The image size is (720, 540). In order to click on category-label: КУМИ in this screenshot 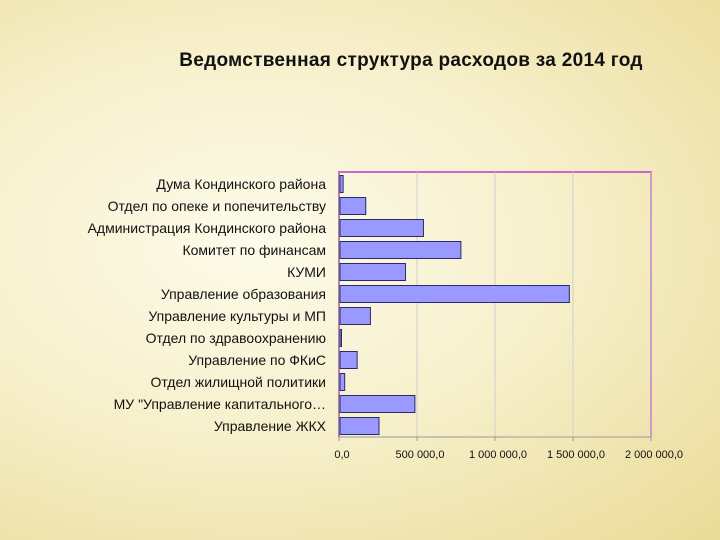, I will do `click(306, 272)`.